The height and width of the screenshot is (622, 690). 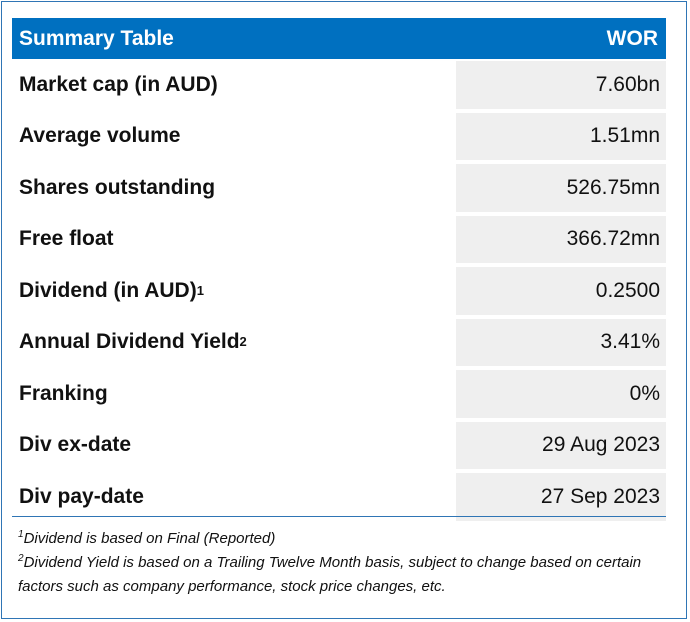 I want to click on row-value: 1.51mn, so click(x=561, y=136).